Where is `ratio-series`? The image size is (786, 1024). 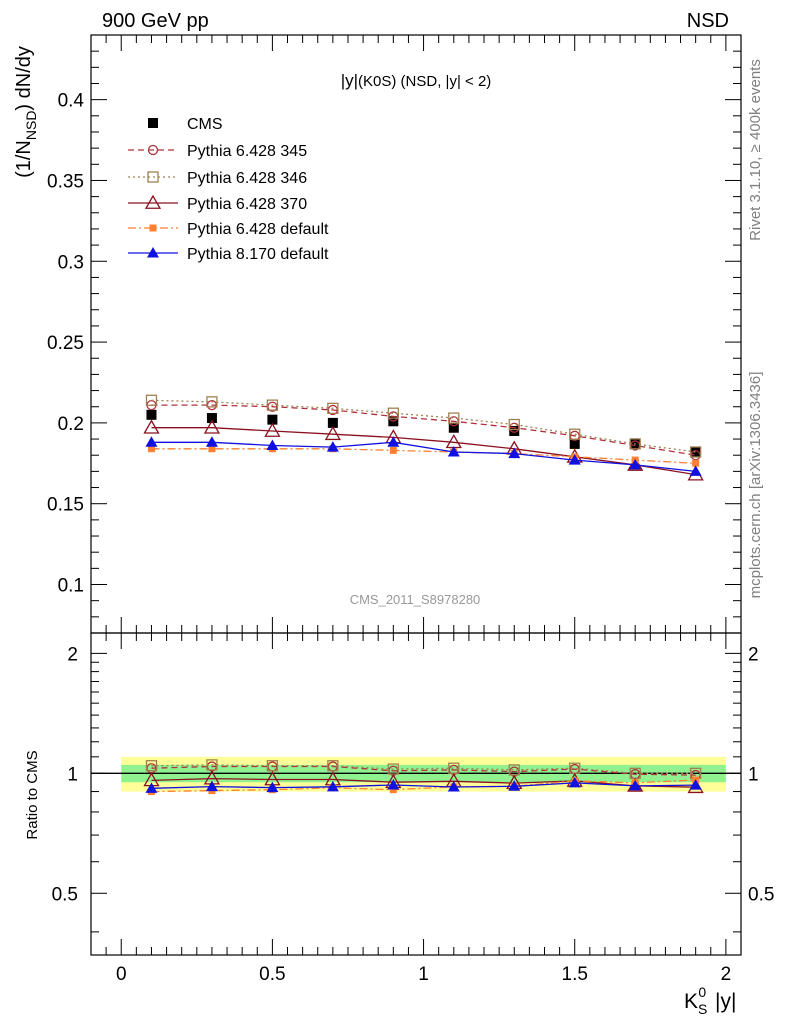 ratio-series is located at coordinates (423, 784).